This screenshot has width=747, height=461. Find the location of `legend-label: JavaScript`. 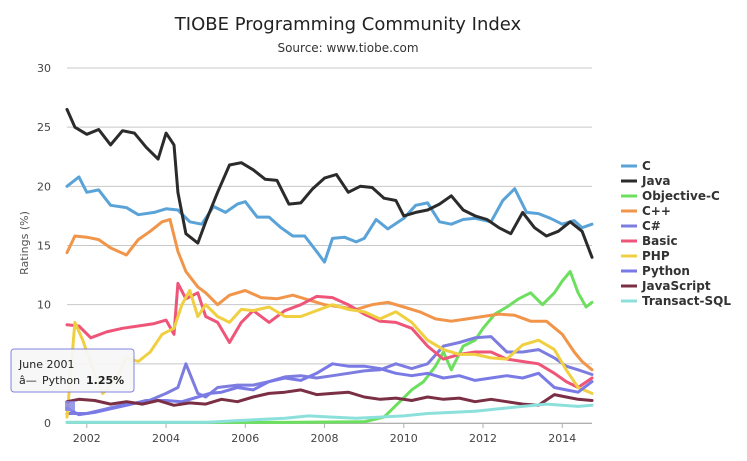

legend-label: JavaScript is located at coordinates (676, 286).